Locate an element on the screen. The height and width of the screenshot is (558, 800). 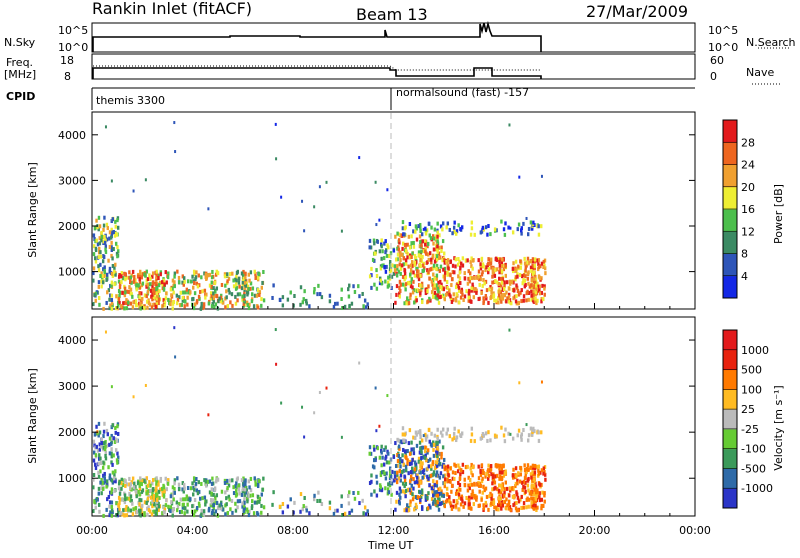
colorbar-tick-label: -25 is located at coordinates (750, 429).